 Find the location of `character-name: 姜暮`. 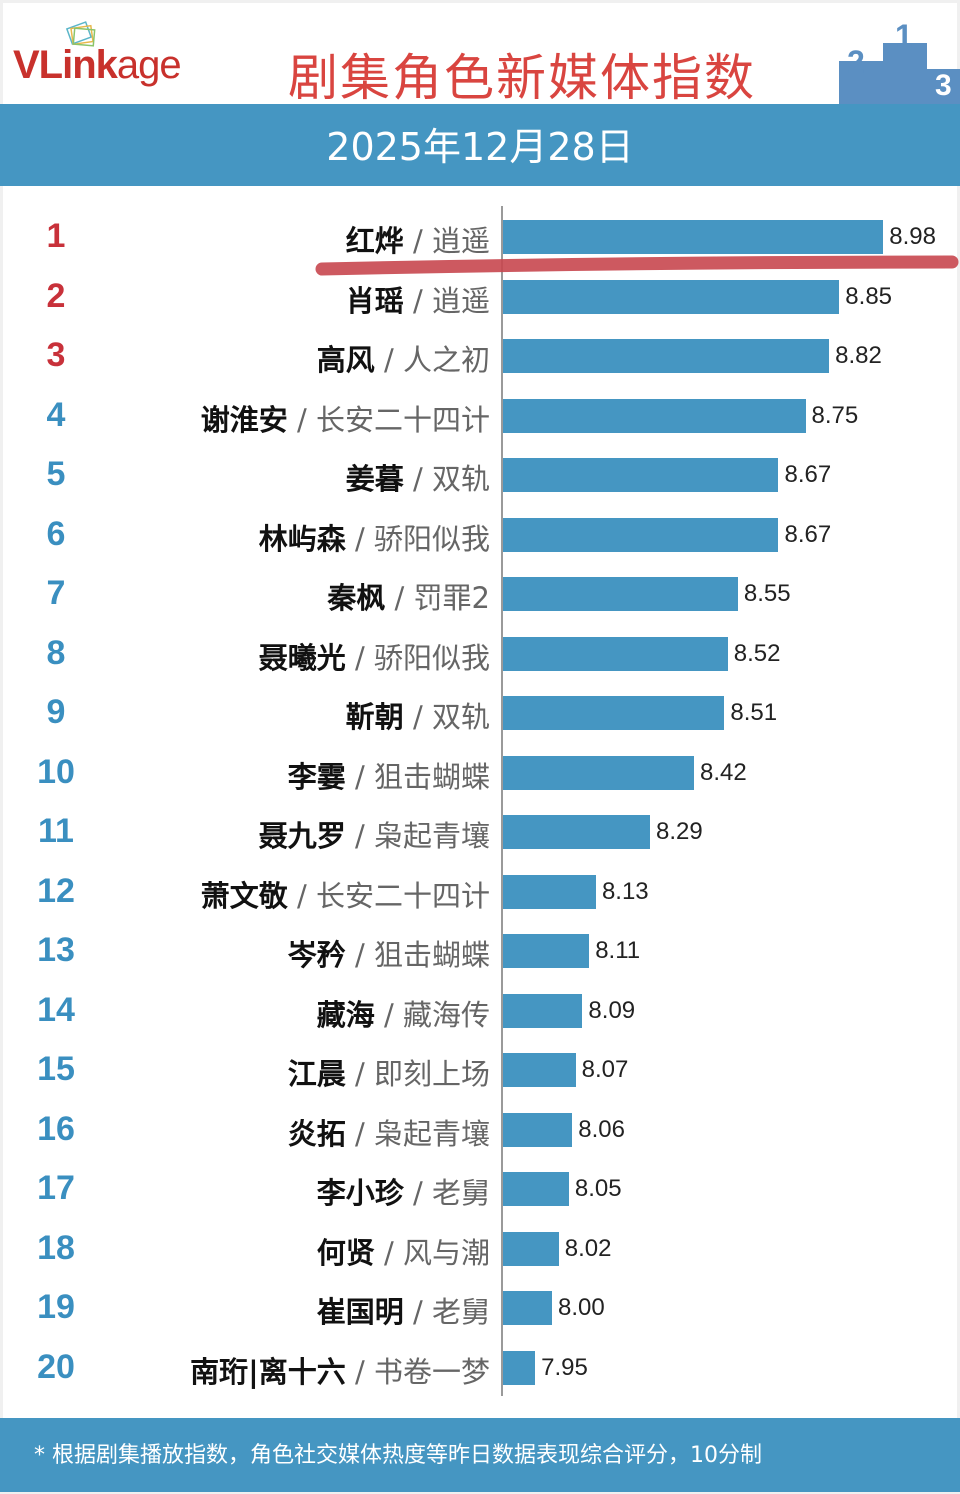

character-name: 姜暮 is located at coordinates (374, 479).